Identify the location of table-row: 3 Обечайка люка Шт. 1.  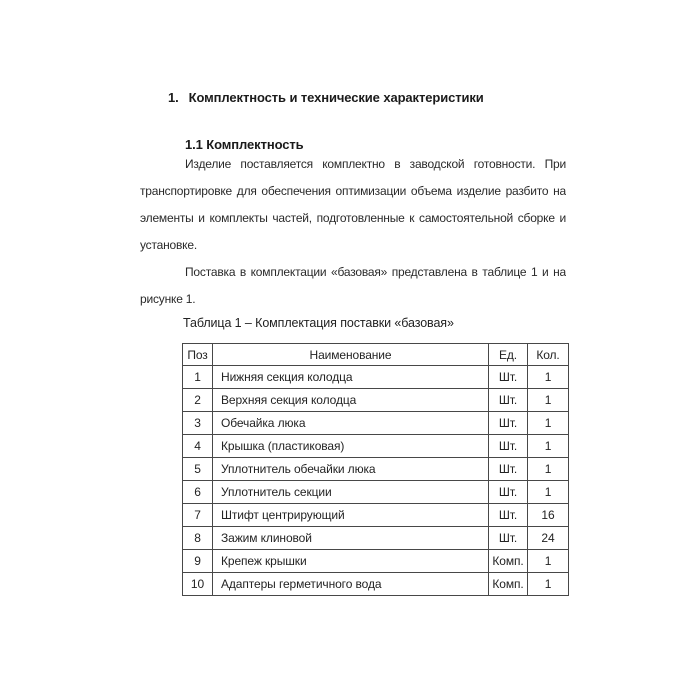
(375, 423).